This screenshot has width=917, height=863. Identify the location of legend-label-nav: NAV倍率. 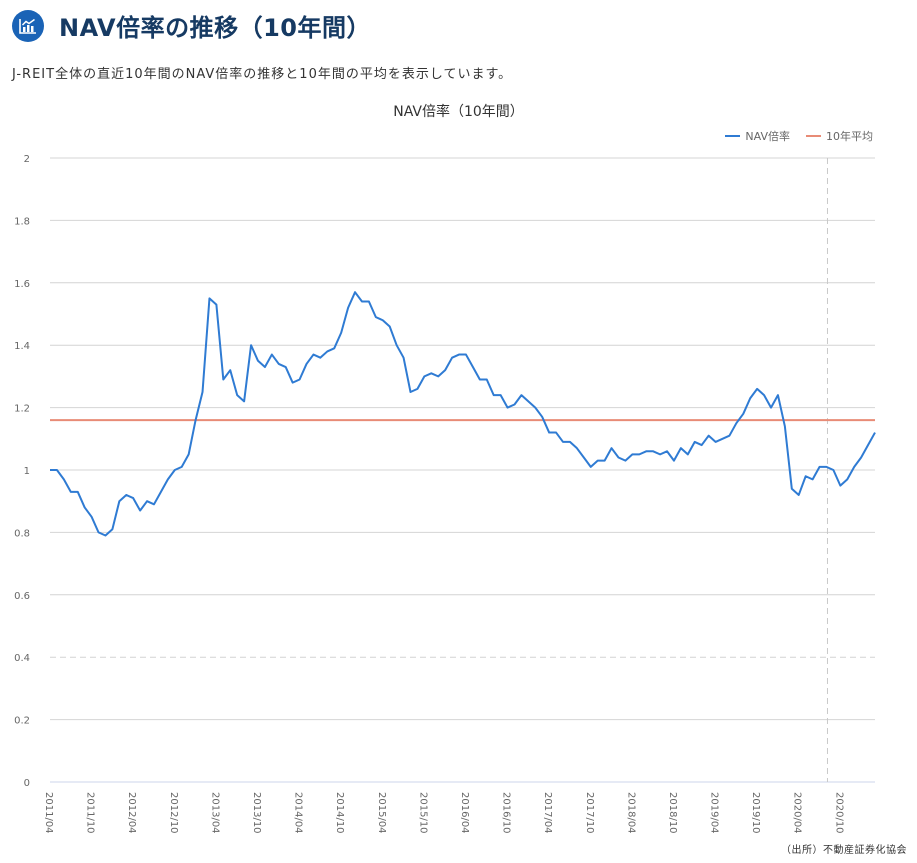
(767, 136).